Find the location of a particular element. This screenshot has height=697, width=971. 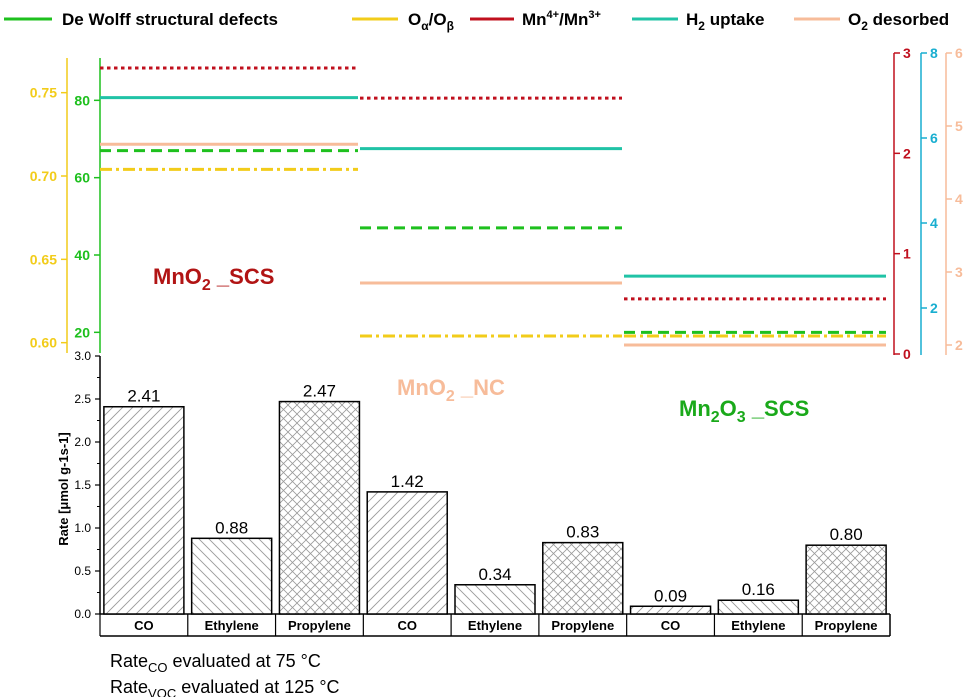

axis-red-tick-label: 0 is located at coordinates (907, 354).